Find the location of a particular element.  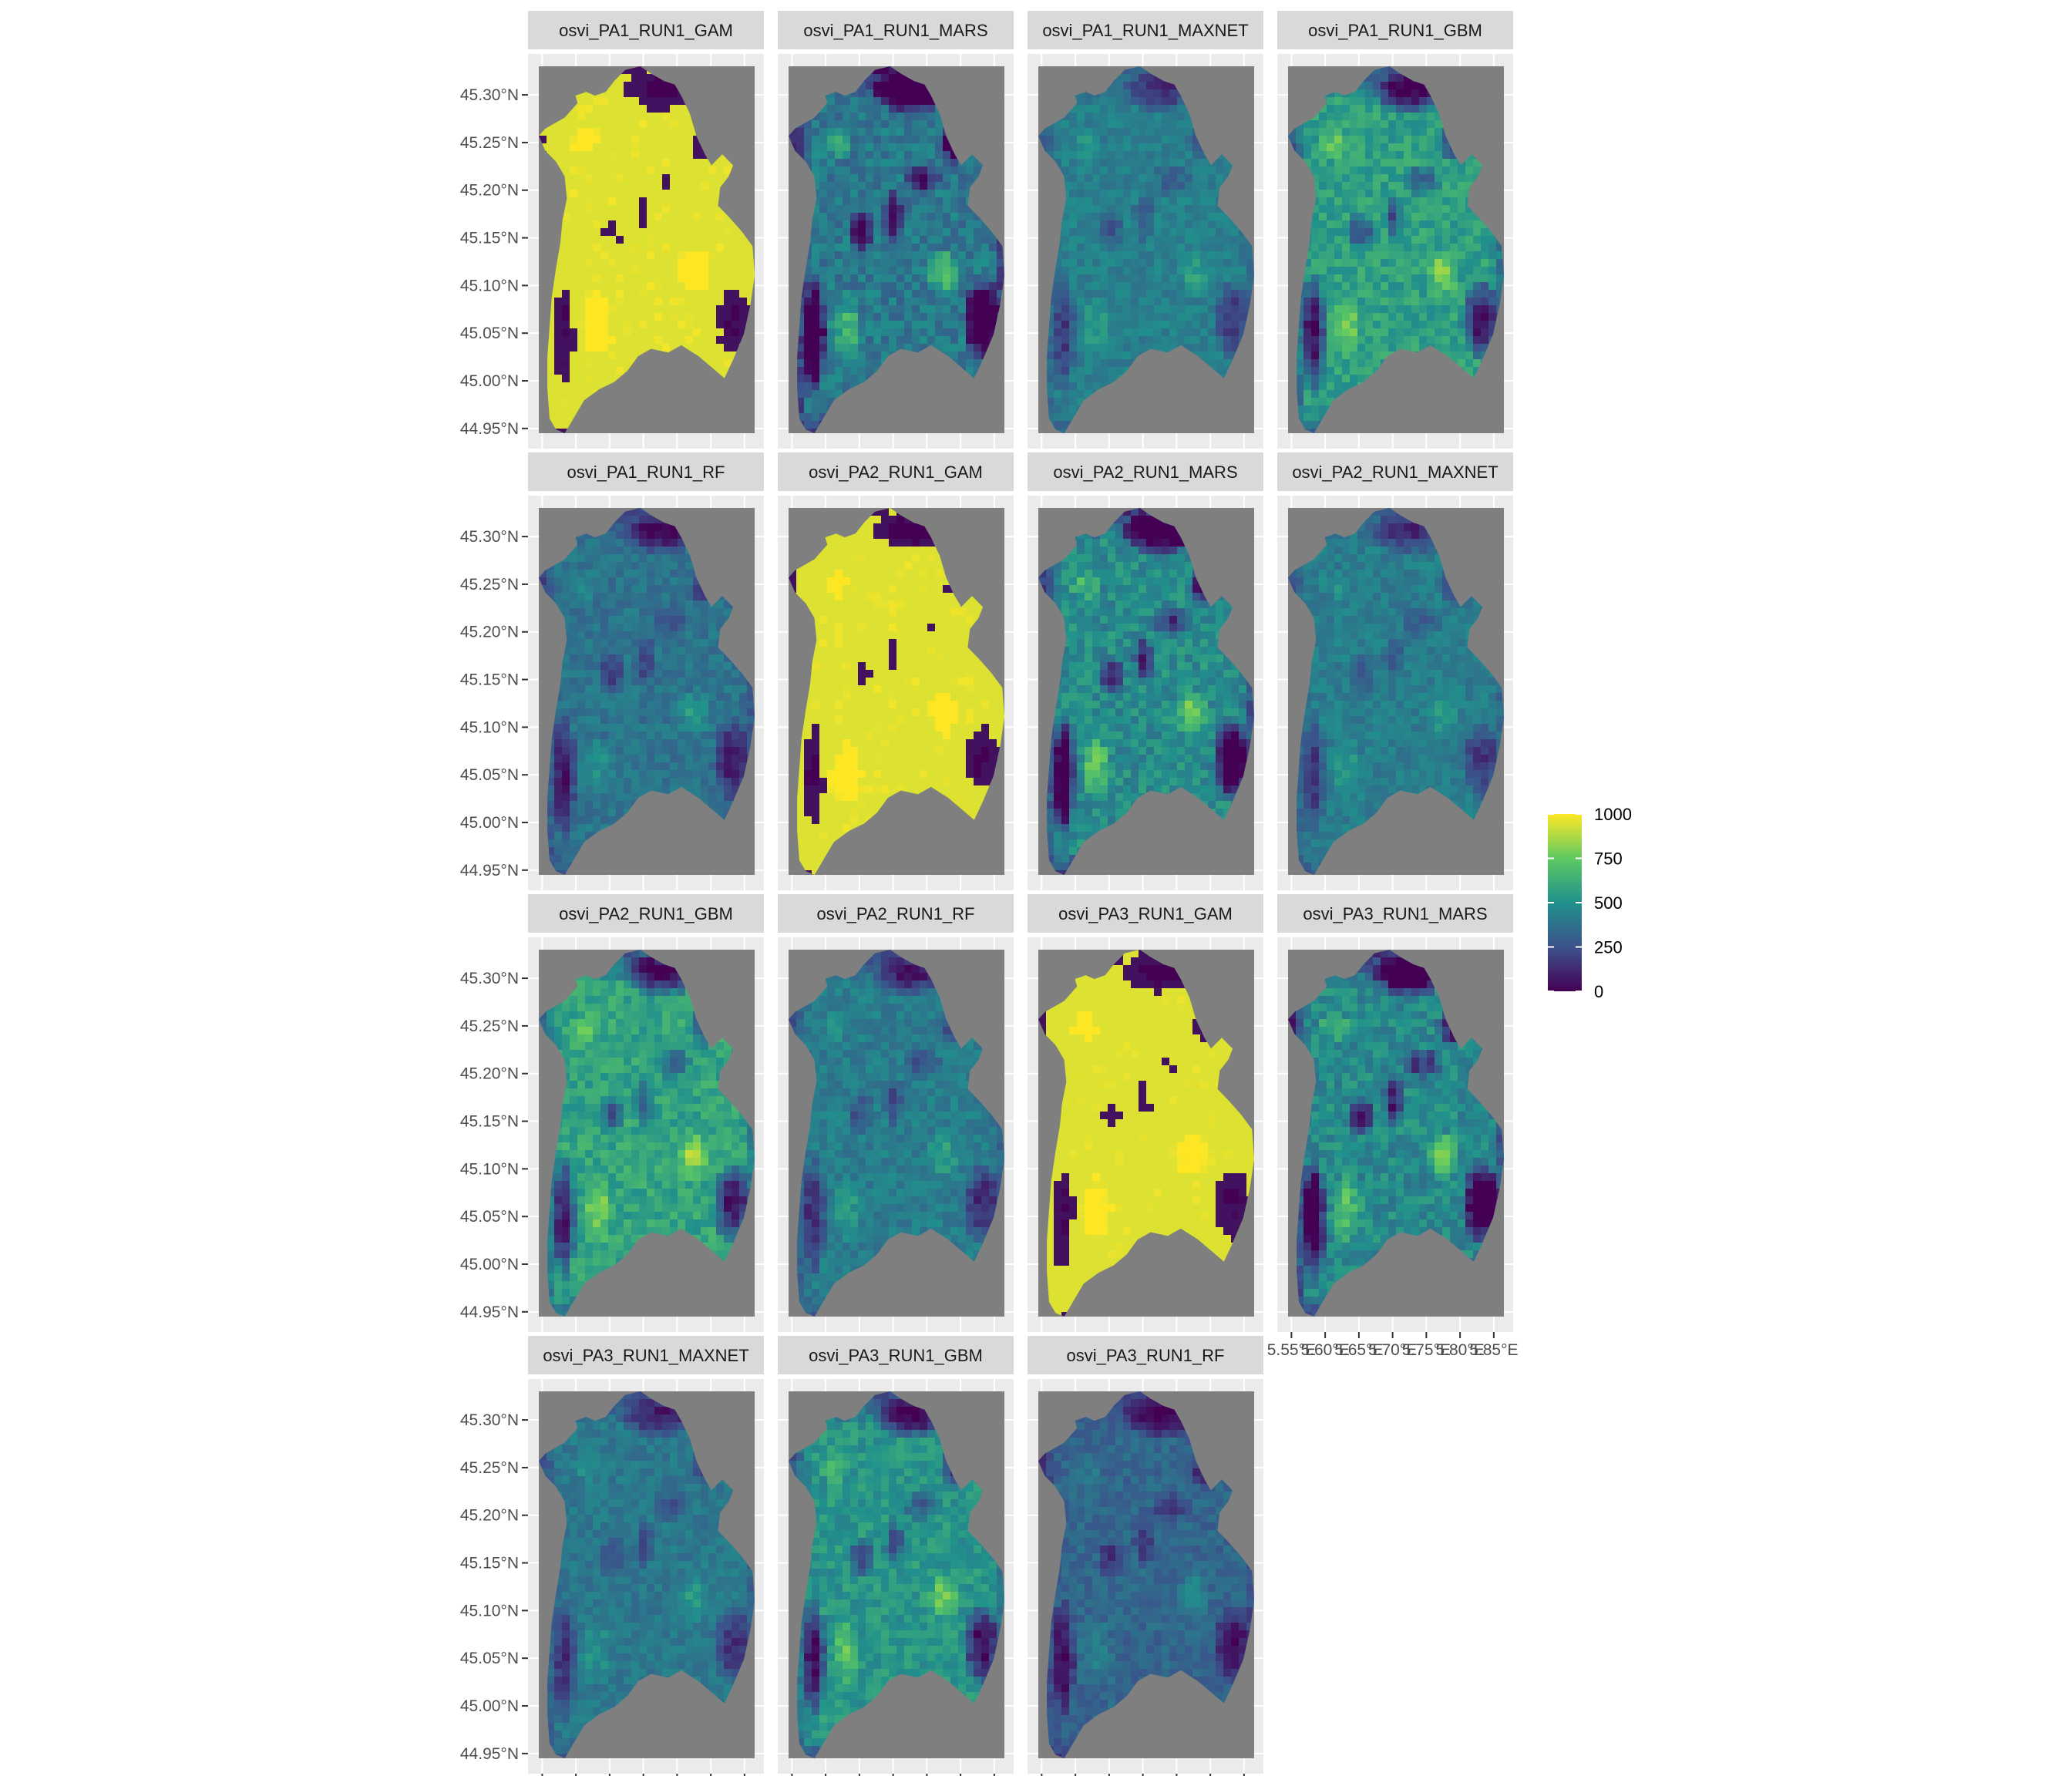

facet-strip-label: osvi_PA2_RUN1_GAM is located at coordinates (896, 472).